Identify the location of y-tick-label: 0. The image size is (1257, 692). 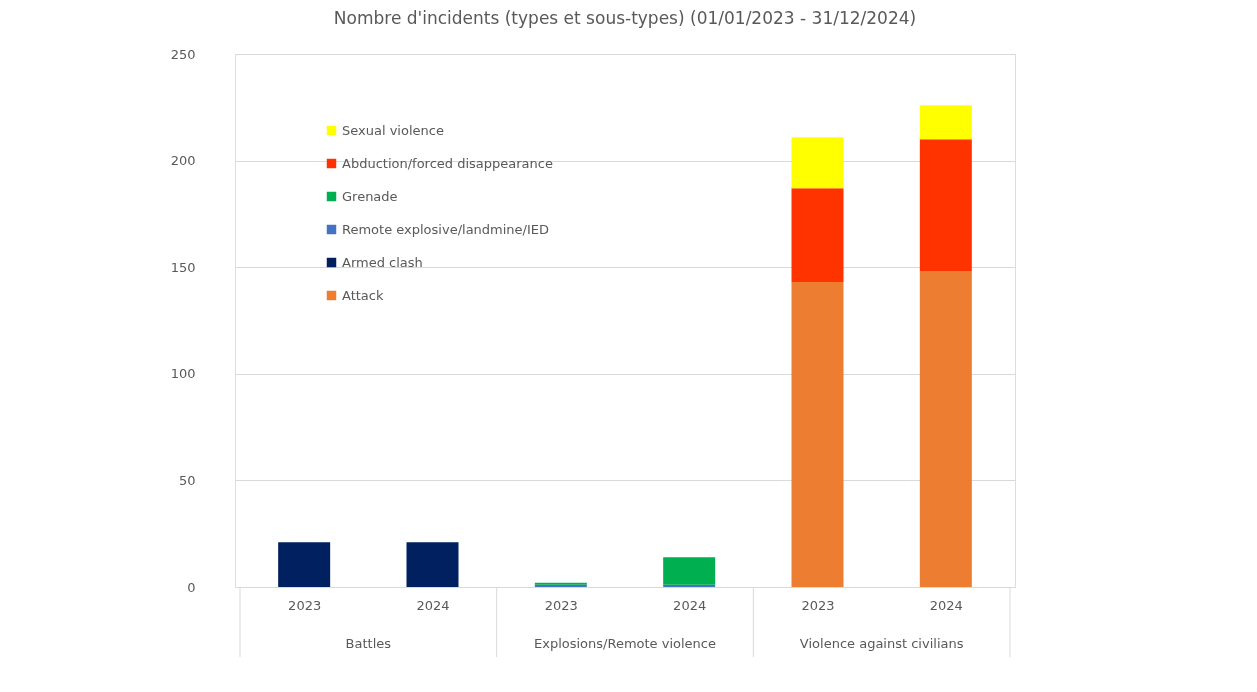
(191, 587).